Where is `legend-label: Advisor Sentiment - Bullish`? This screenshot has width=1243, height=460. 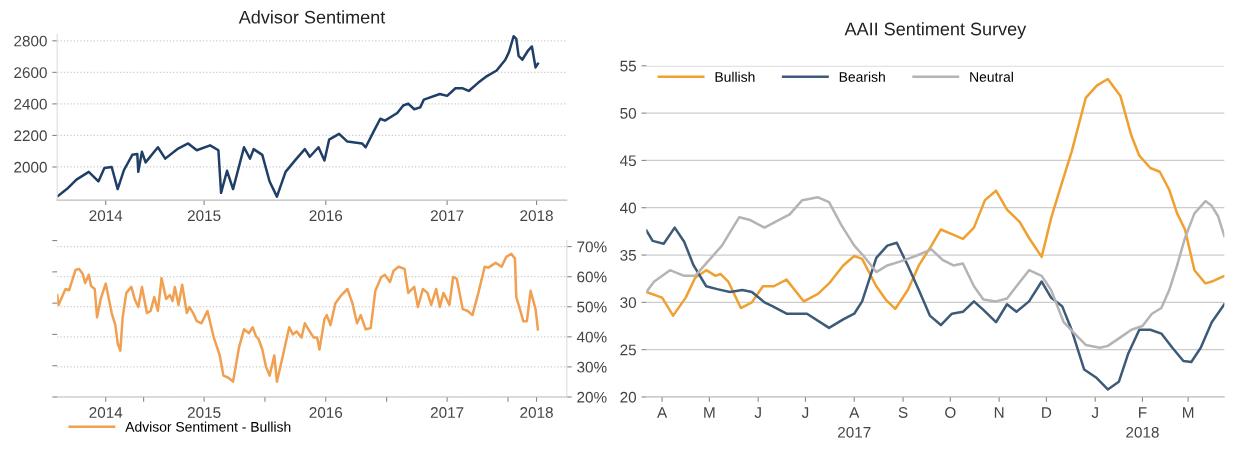 legend-label: Advisor Sentiment - Bullish is located at coordinates (208, 426).